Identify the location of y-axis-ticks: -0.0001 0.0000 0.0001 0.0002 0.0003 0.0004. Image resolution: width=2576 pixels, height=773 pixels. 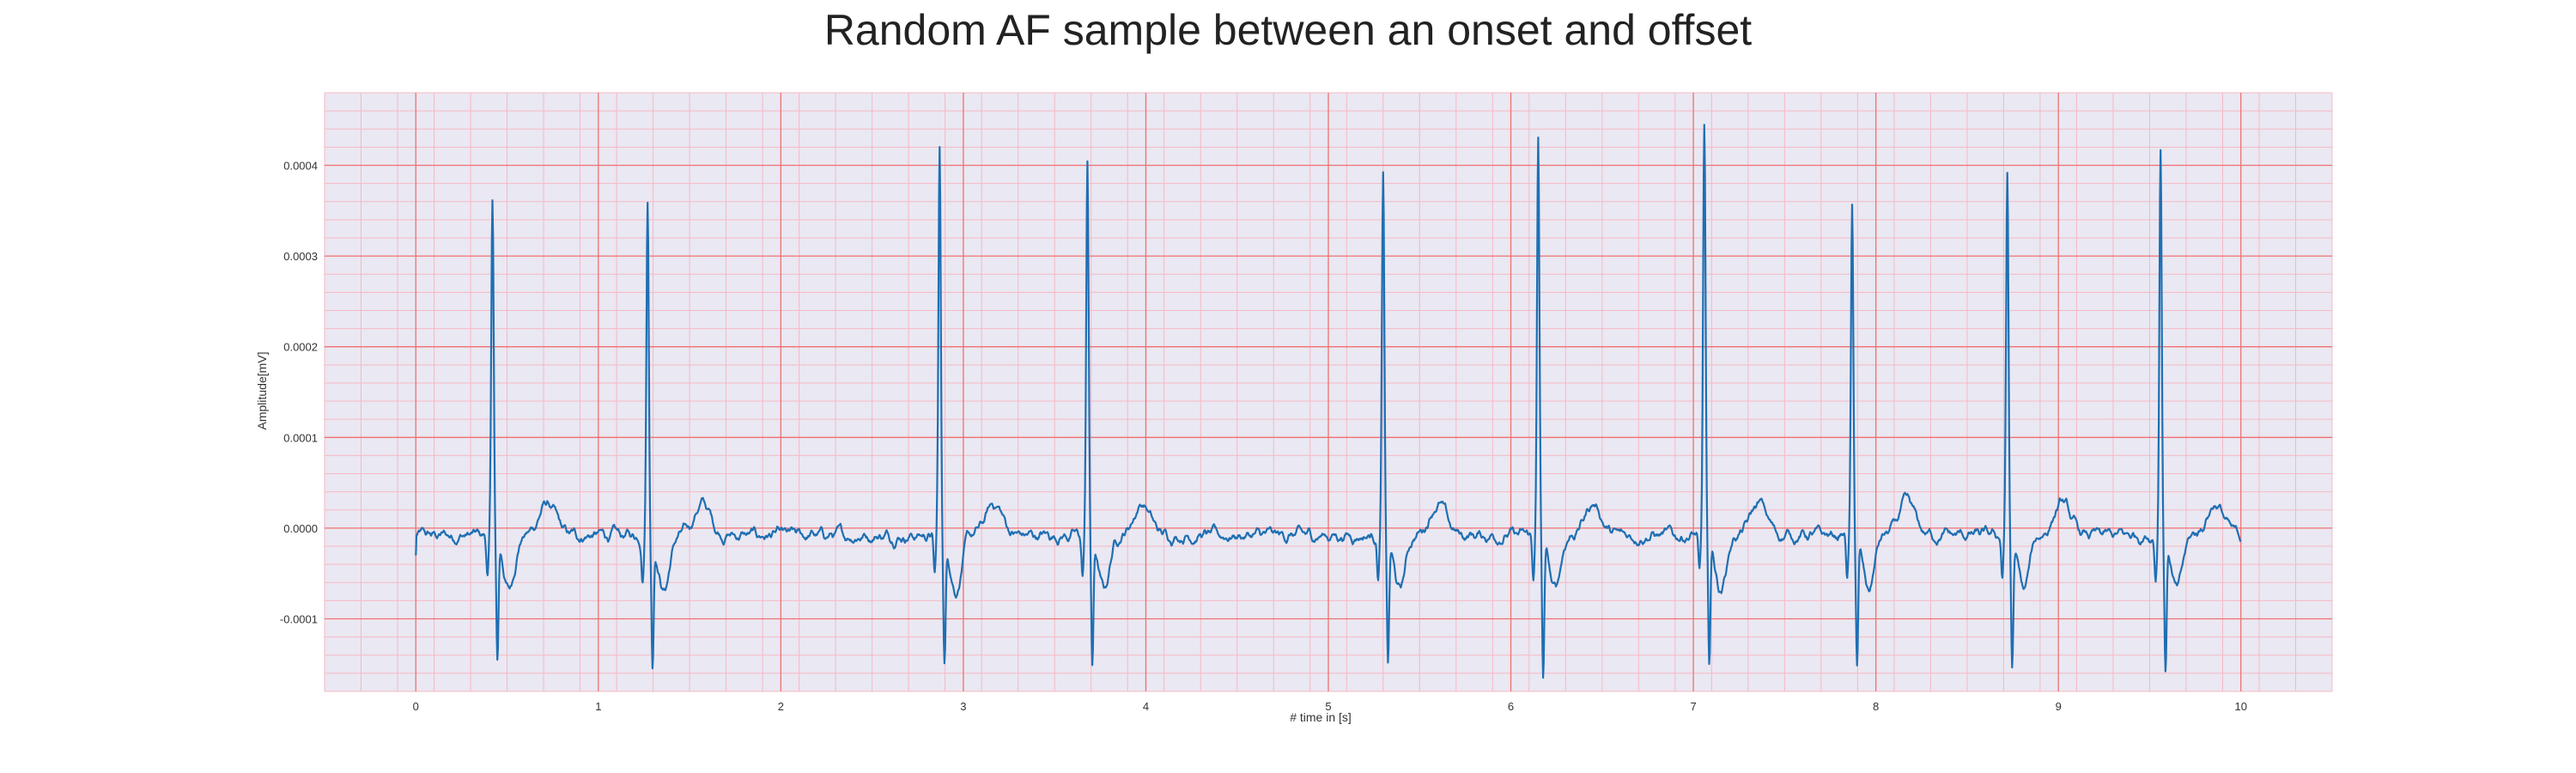
(299, 392).